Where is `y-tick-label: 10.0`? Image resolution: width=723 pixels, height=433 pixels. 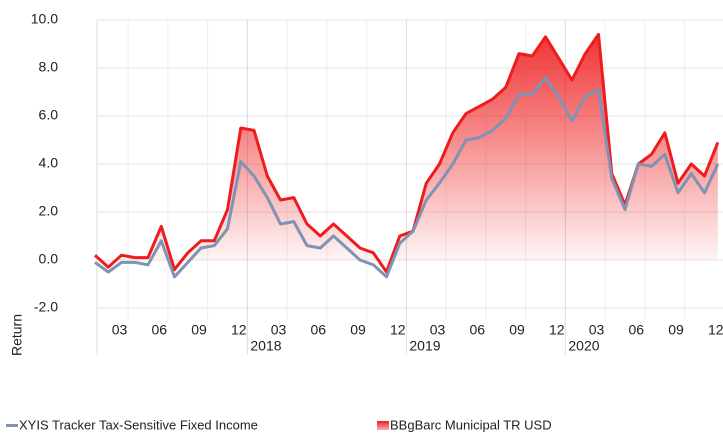 y-tick-label: 10.0 is located at coordinates (44, 19).